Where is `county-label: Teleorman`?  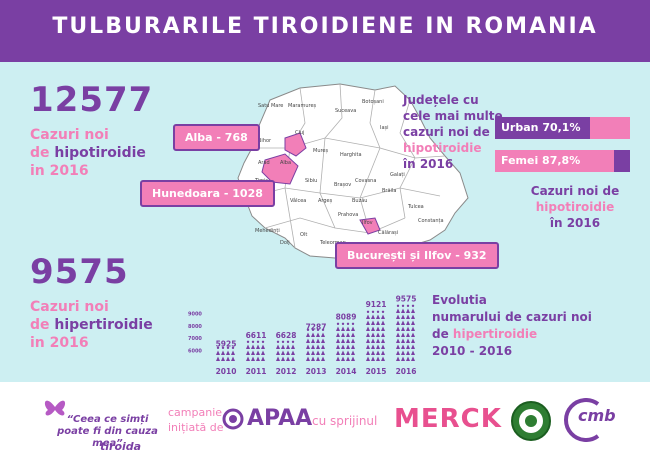 county-label: Teleorman is located at coordinates (333, 243).